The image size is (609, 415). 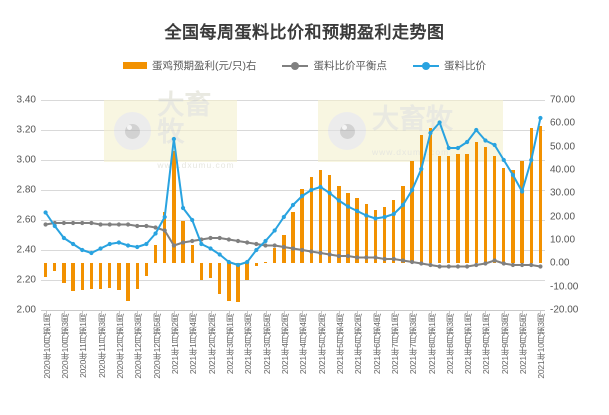 What do you see at coordinates (523, 344) in the screenshot?
I see `x-axis-tick-label: 2021年9月第5周` at bounding box center [523, 344].